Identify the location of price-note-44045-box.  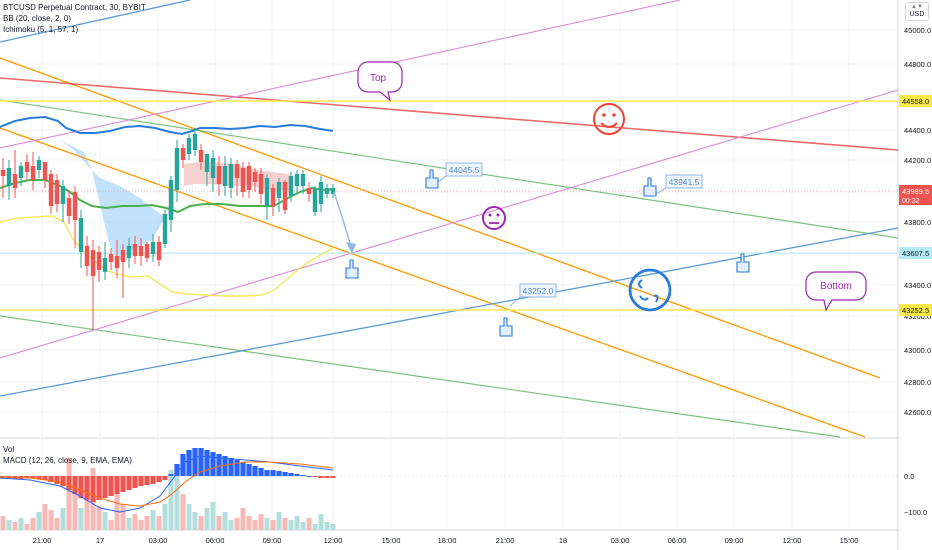
(464, 169).